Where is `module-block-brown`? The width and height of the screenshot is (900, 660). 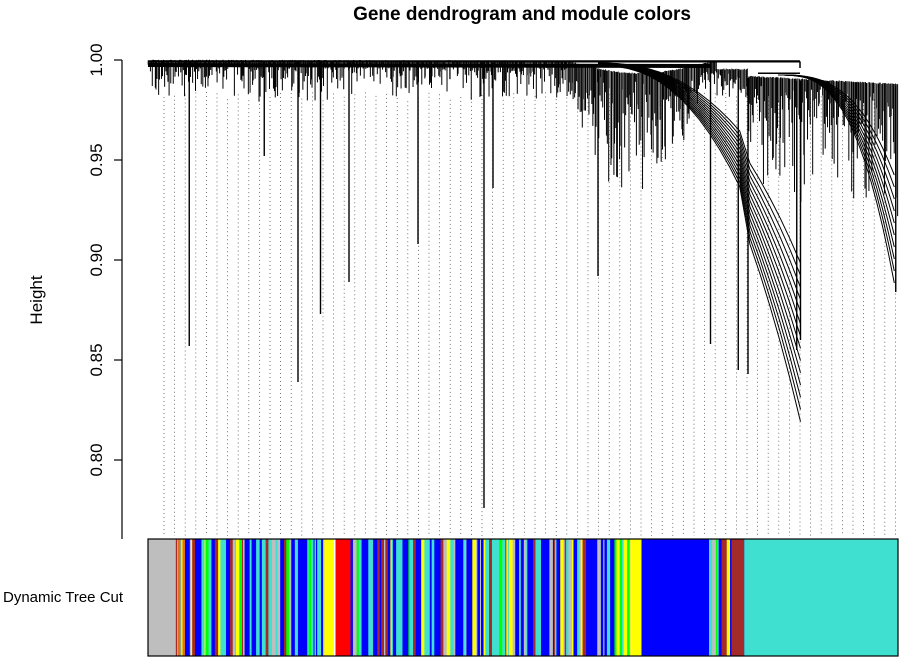
module-block-brown is located at coordinates (738, 597).